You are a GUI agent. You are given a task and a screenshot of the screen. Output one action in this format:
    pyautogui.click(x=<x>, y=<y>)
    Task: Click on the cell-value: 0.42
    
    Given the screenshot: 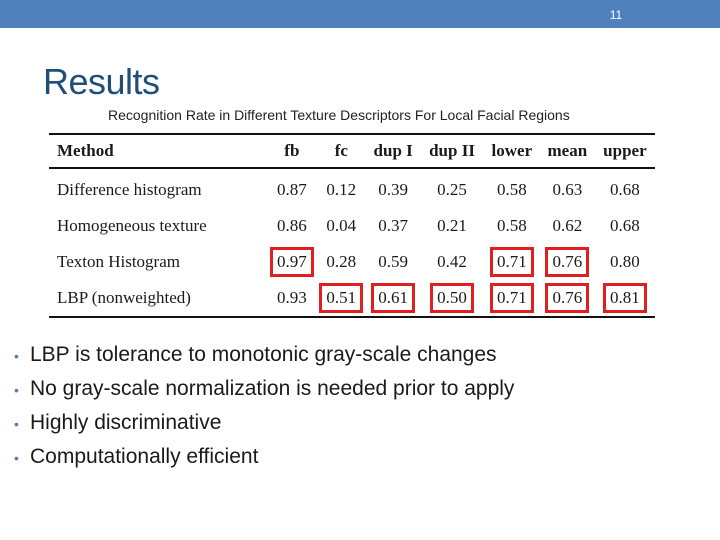 What is the action you would take?
    pyautogui.click(x=452, y=261)
    